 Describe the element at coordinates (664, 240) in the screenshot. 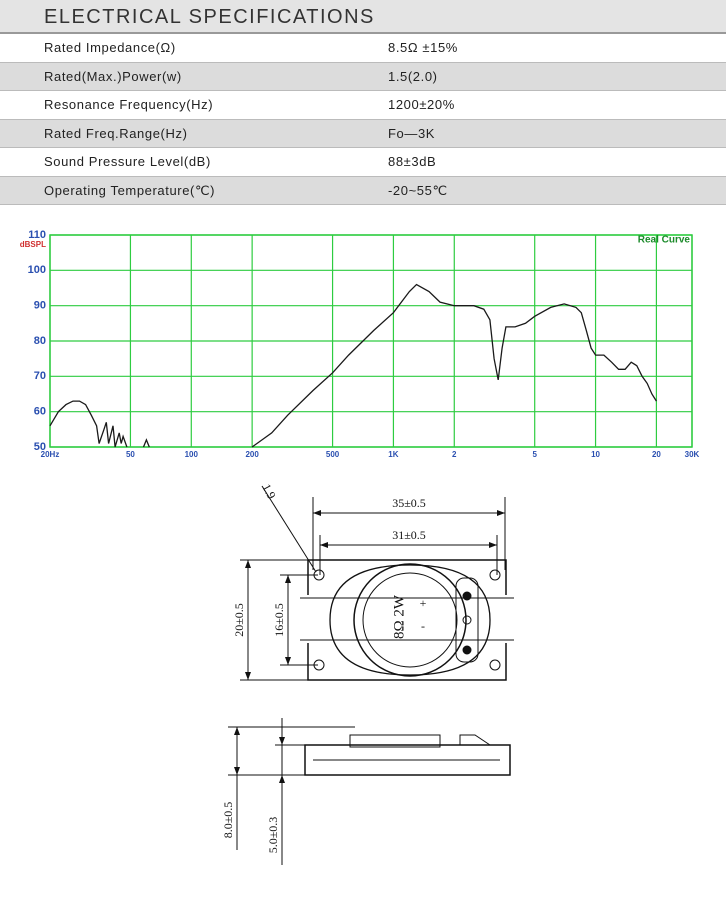

I see `legend-text: Real Curve` at that location.